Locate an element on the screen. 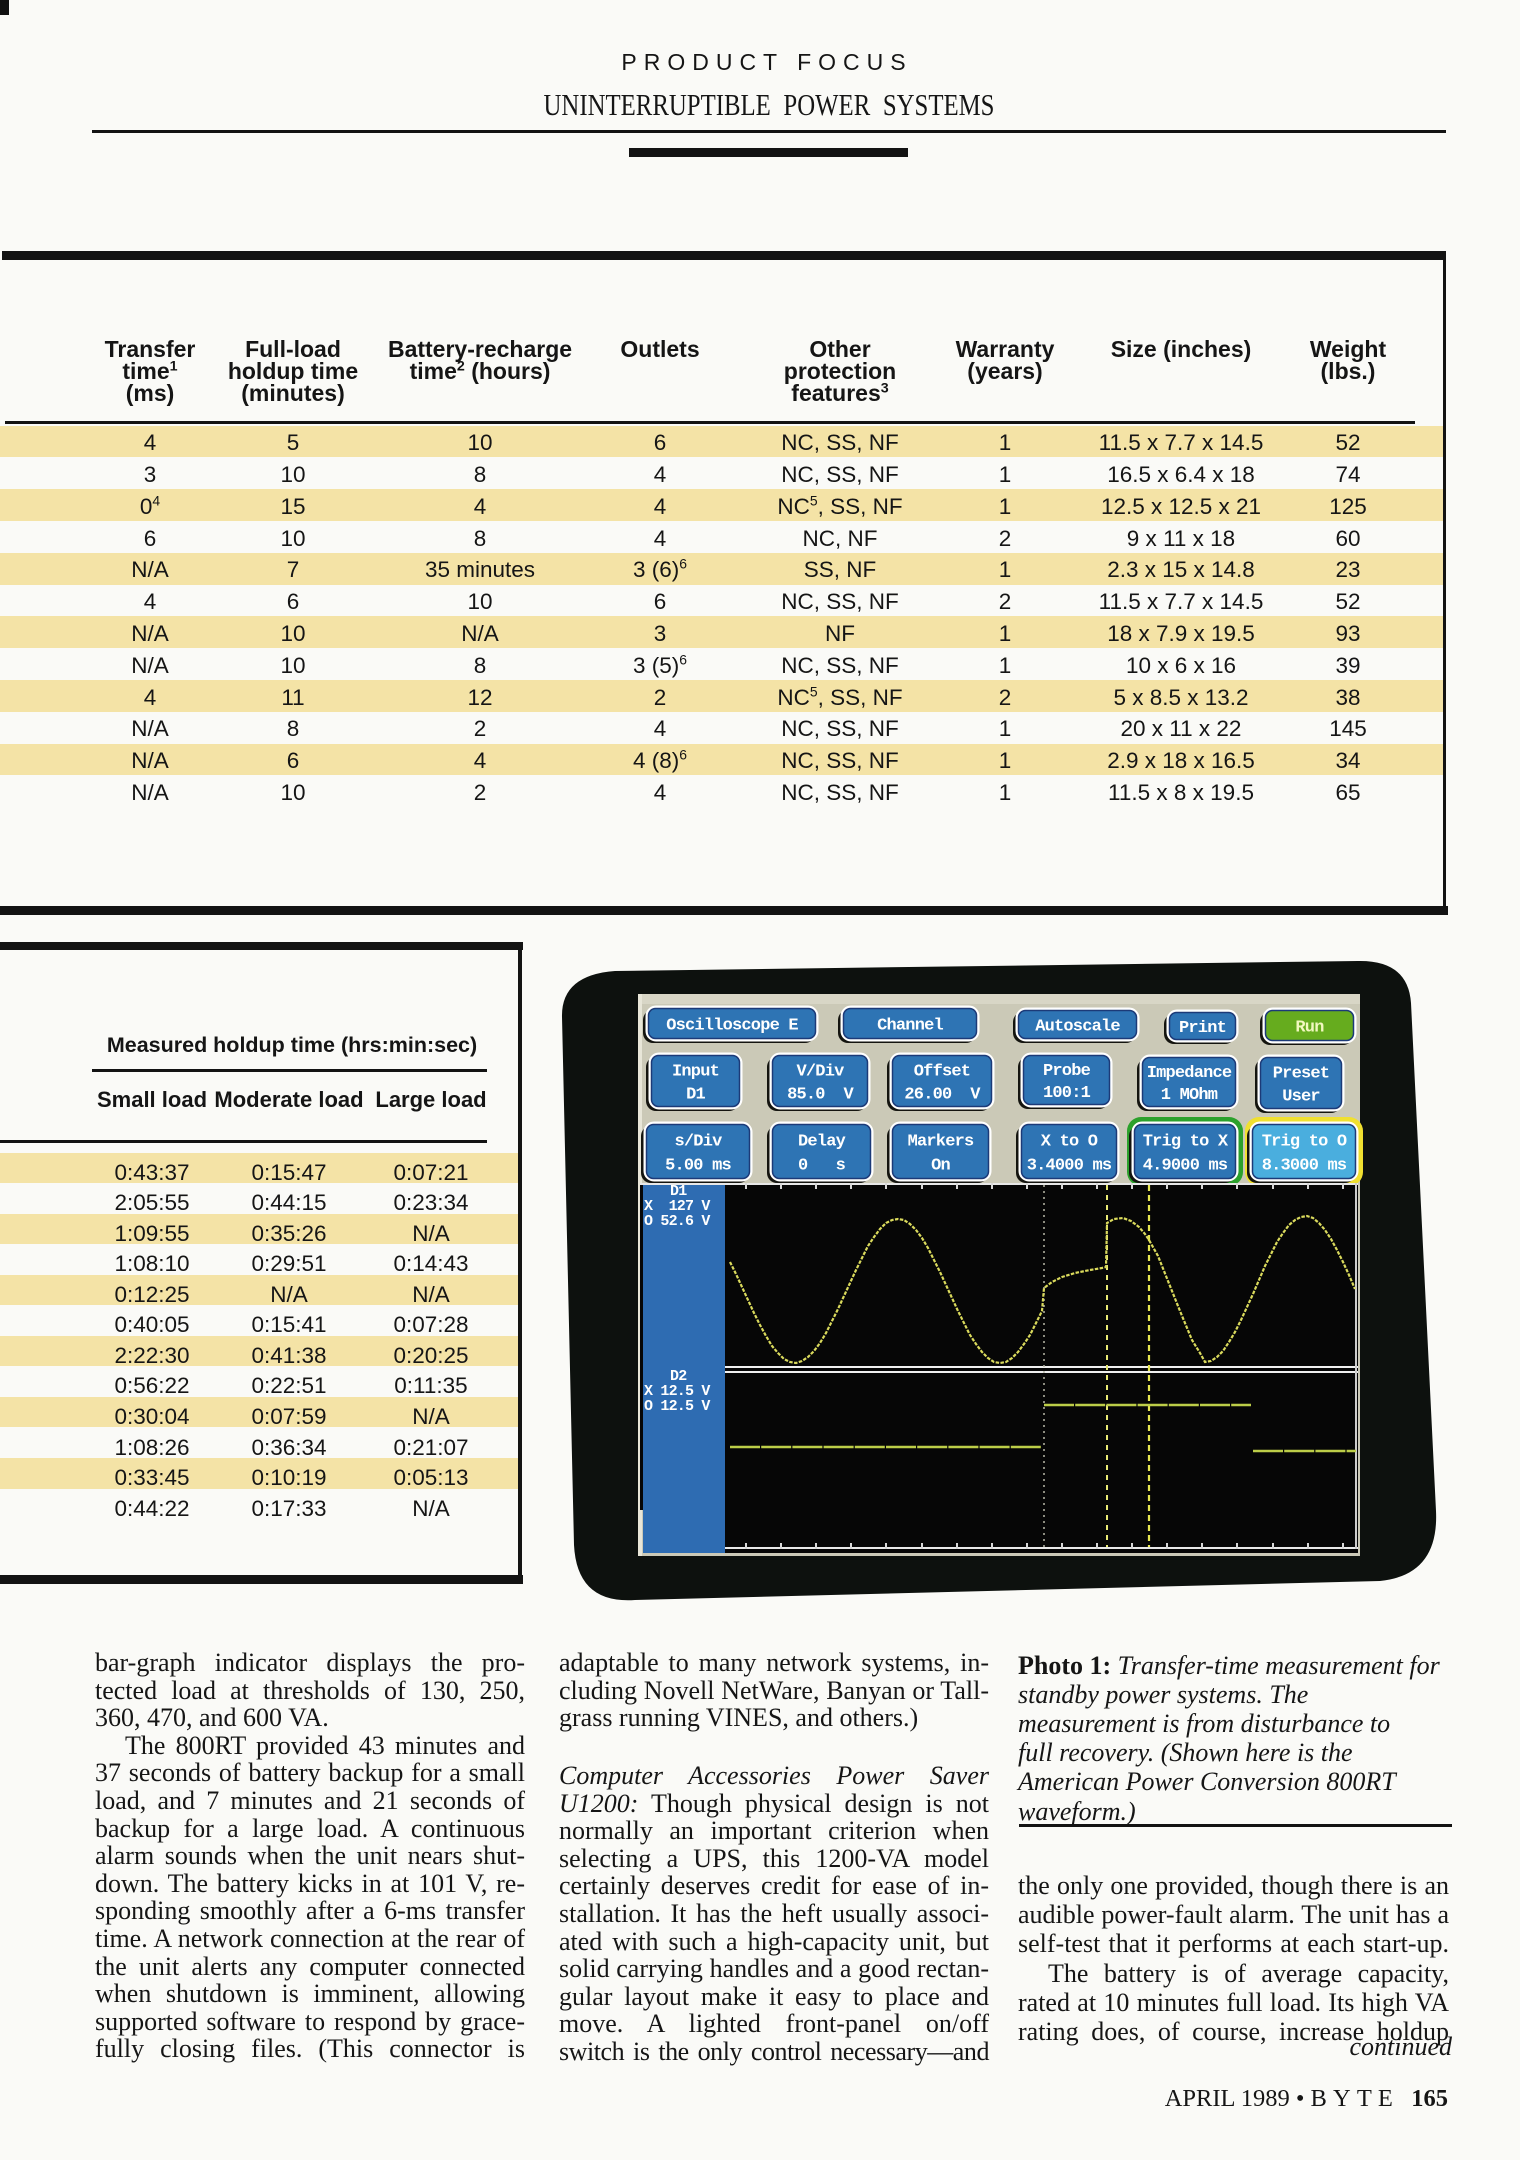 This screenshot has width=1520, height=2160. svg-text: X to O is located at coordinates (1069, 1141).